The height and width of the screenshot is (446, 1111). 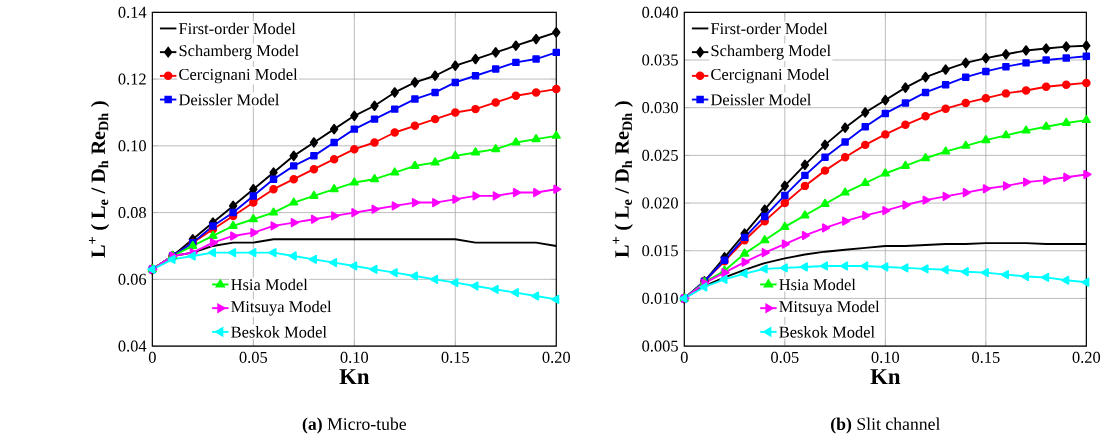 What do you see at coordinates (660, 299) in the screenshot?
I see `y-tick-label: 0.010` at bounding box center [660, 299].